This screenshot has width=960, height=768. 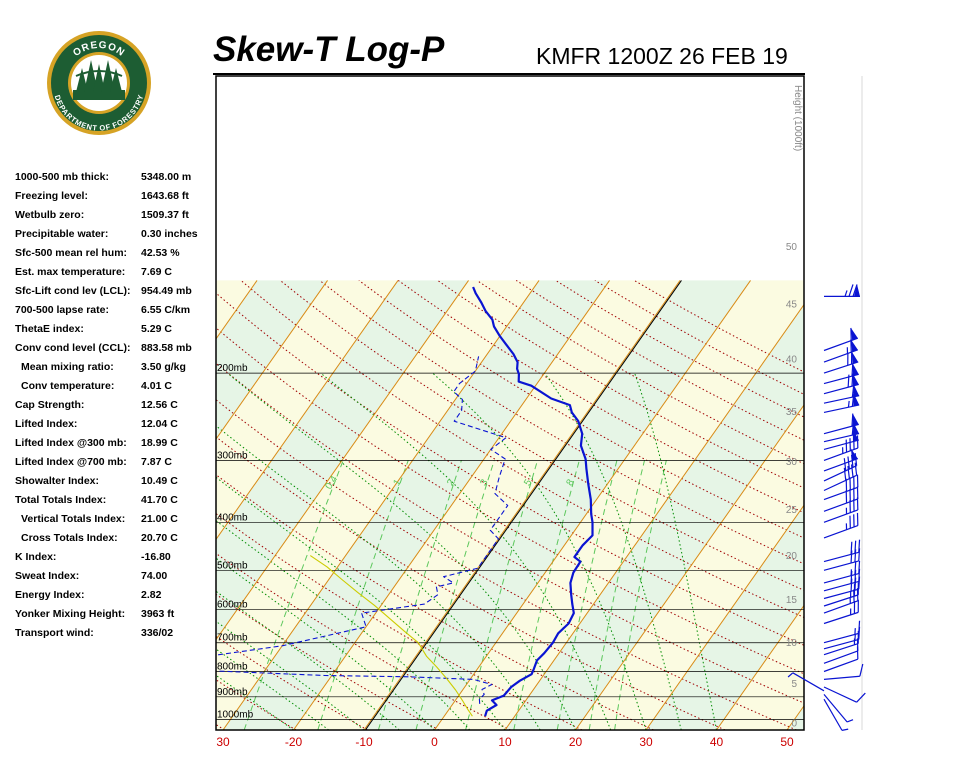 I want to click on index-value: 883.58 mb, so click(x=166, y=348).